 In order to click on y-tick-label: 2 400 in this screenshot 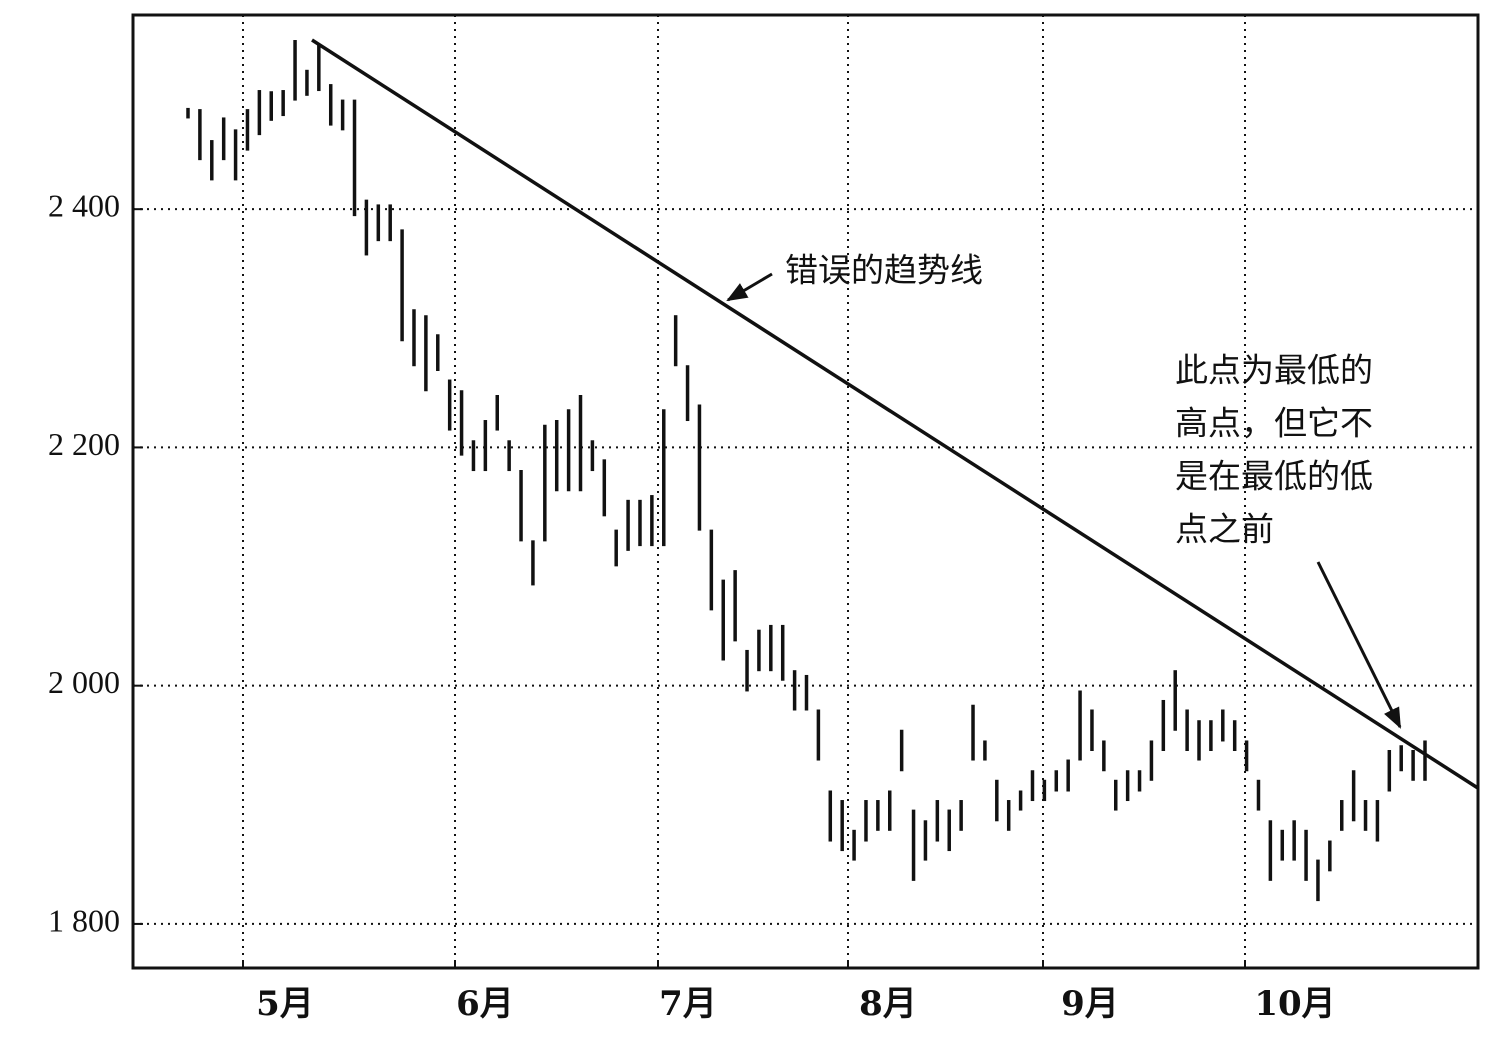, I will do `click(84, 206)`.